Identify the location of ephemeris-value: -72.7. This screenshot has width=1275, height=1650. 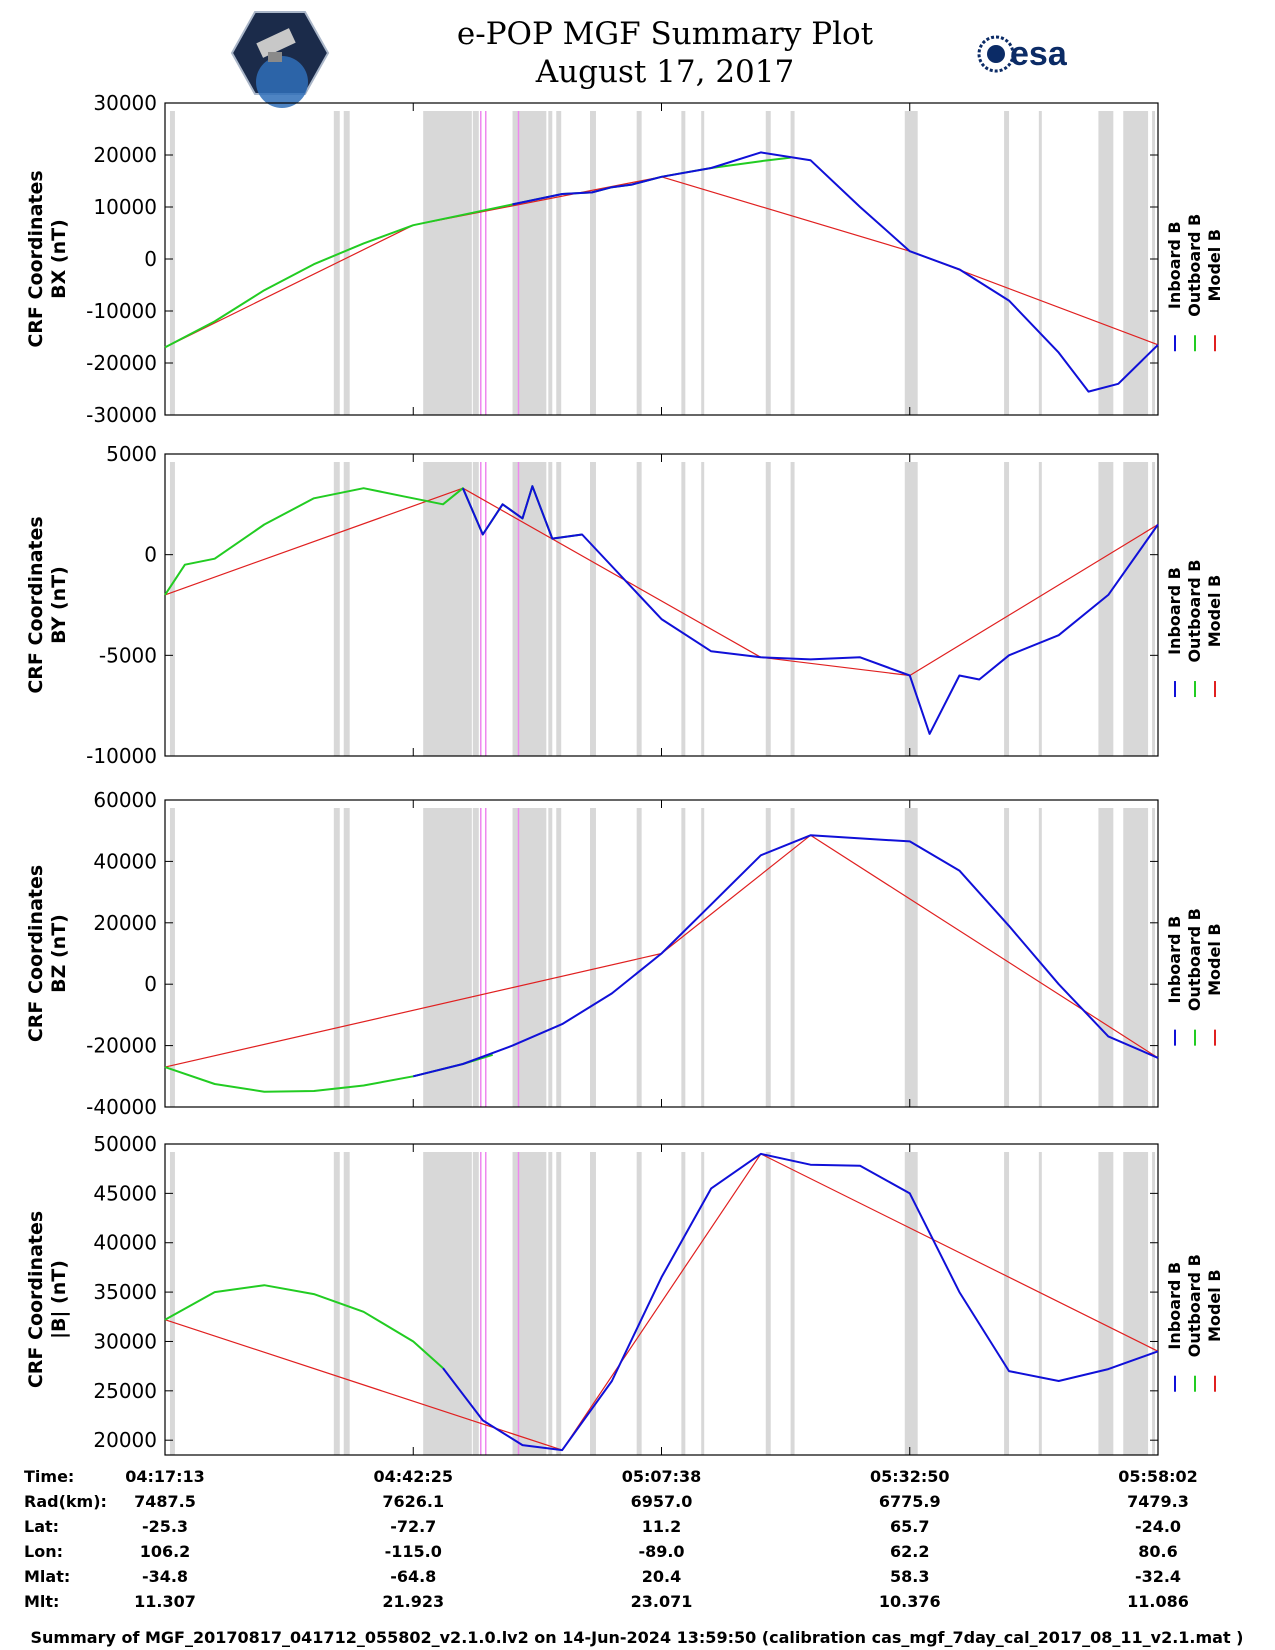
(413, 1526).